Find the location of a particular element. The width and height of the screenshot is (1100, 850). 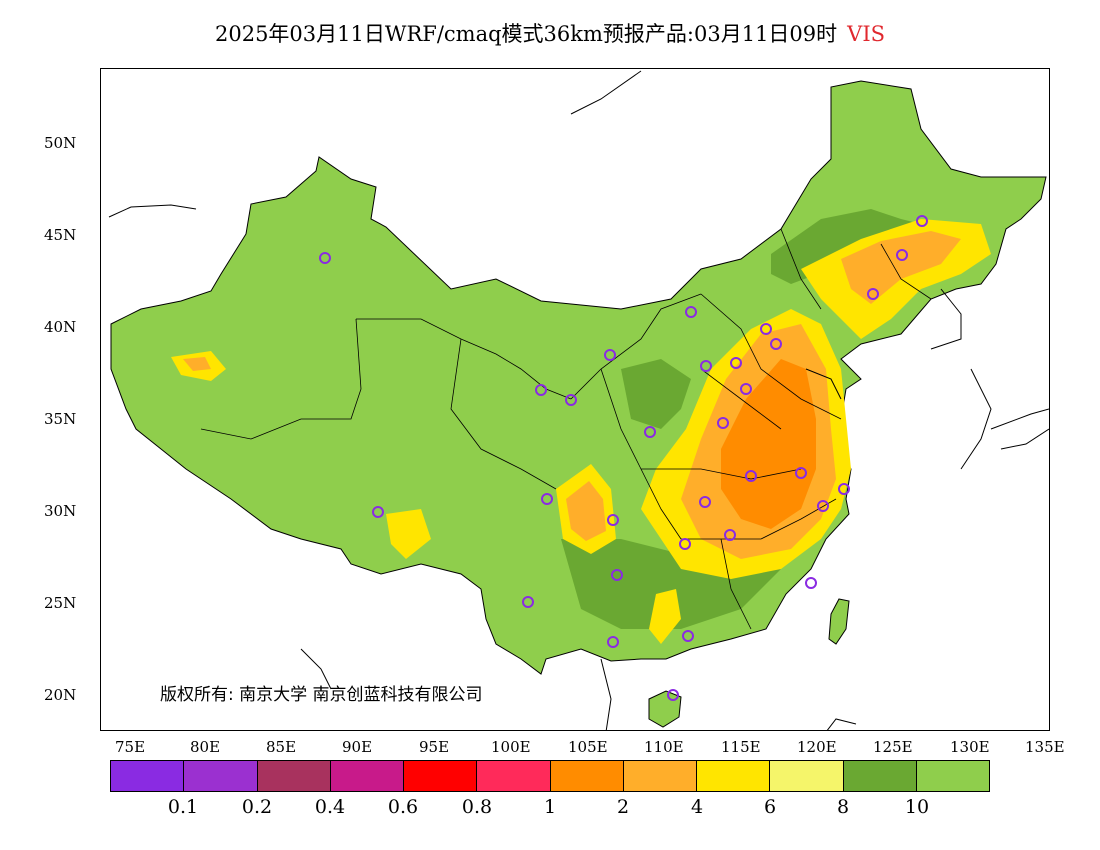

legend-label: 0.8 is located at coordinates (477, 807).